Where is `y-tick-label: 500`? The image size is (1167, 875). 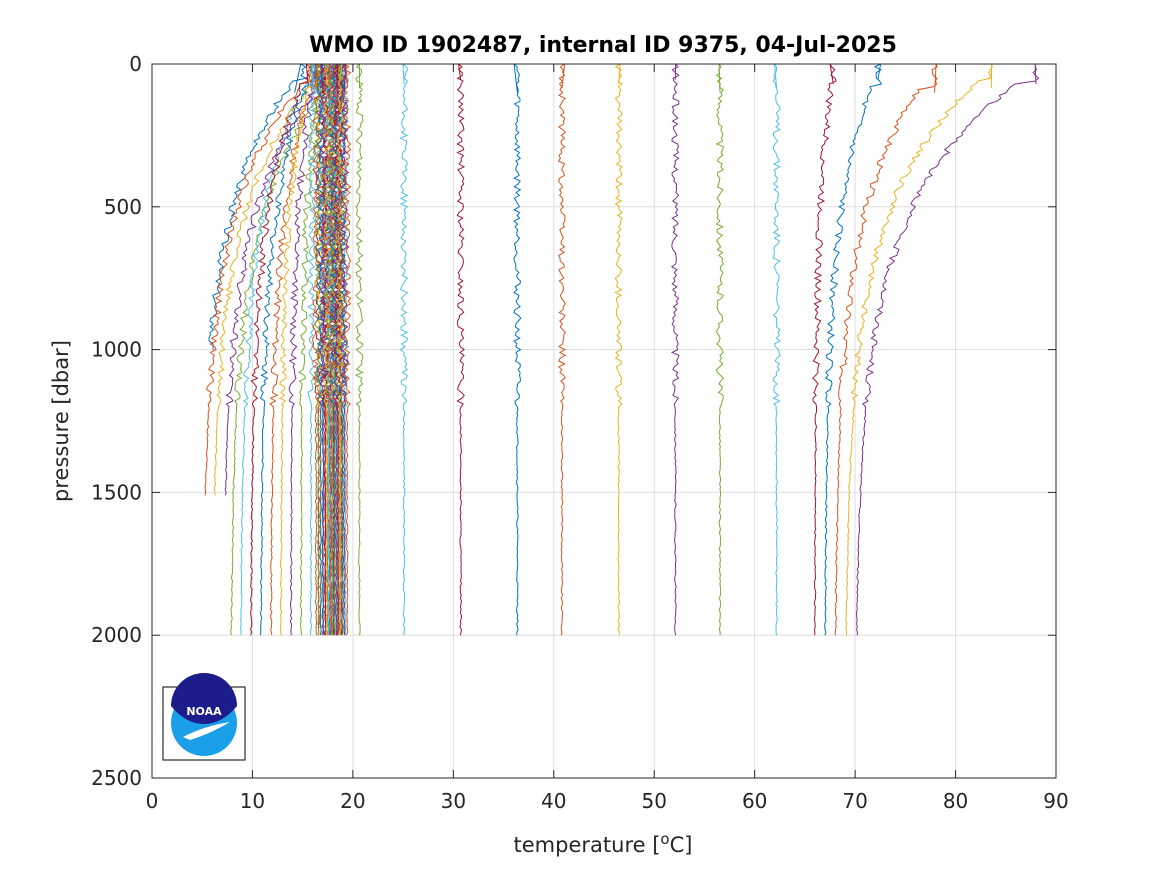 y-tick-label: 500 is located at coordinates (123, 207).